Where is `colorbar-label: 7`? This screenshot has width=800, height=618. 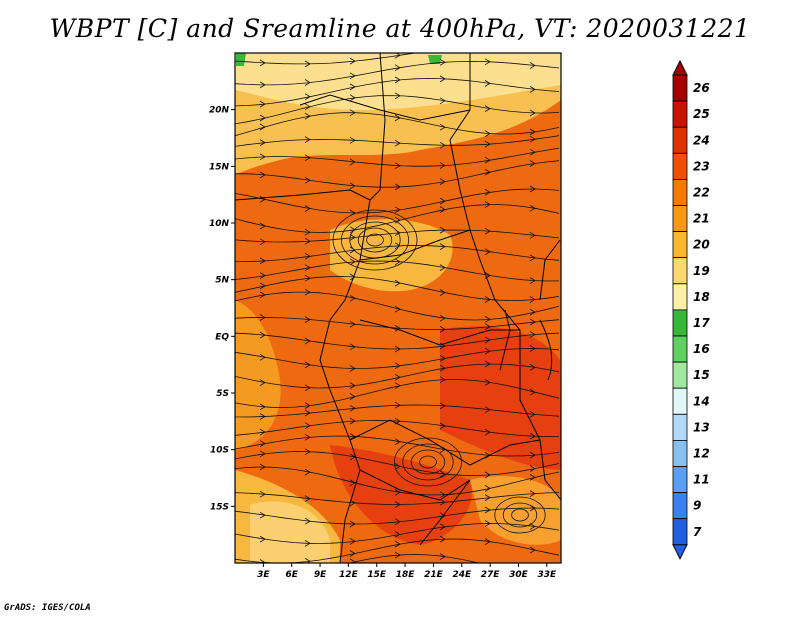 colorbar-label: 7 is located at coordinates (697, 532).